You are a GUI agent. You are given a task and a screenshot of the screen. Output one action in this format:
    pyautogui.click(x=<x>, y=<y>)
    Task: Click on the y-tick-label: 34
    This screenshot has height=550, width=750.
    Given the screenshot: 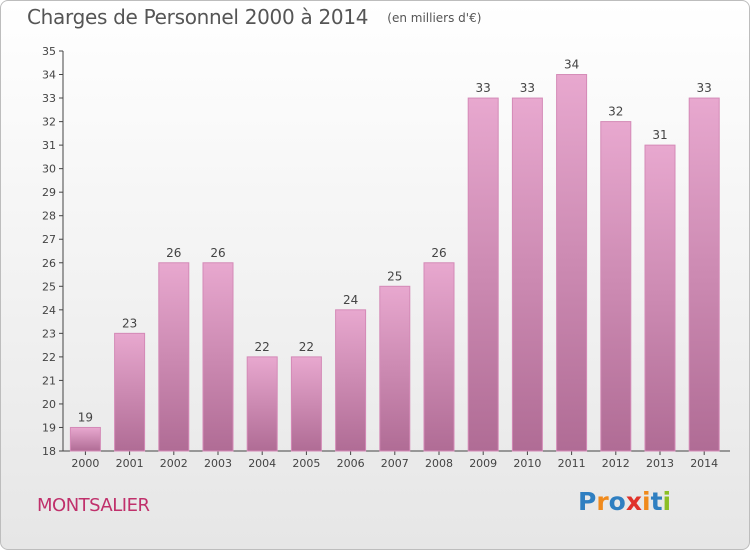 What is the action you would take?
    pyautogui.click(x=49, y=75)
    